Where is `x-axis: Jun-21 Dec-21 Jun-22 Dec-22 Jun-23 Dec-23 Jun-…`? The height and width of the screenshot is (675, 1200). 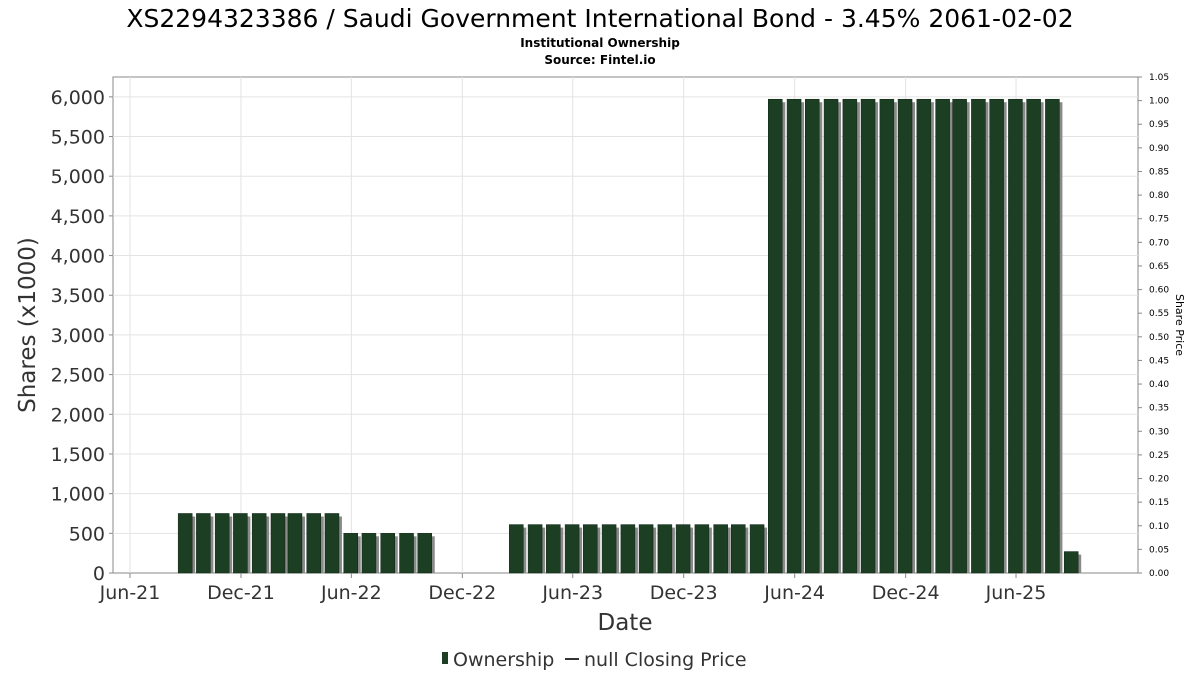 x-axis: Jun-21 Dec-21 Jun-22 Dec-22 Jun-23 Dec-23 Jun-… is located at coordinates (573, 588).